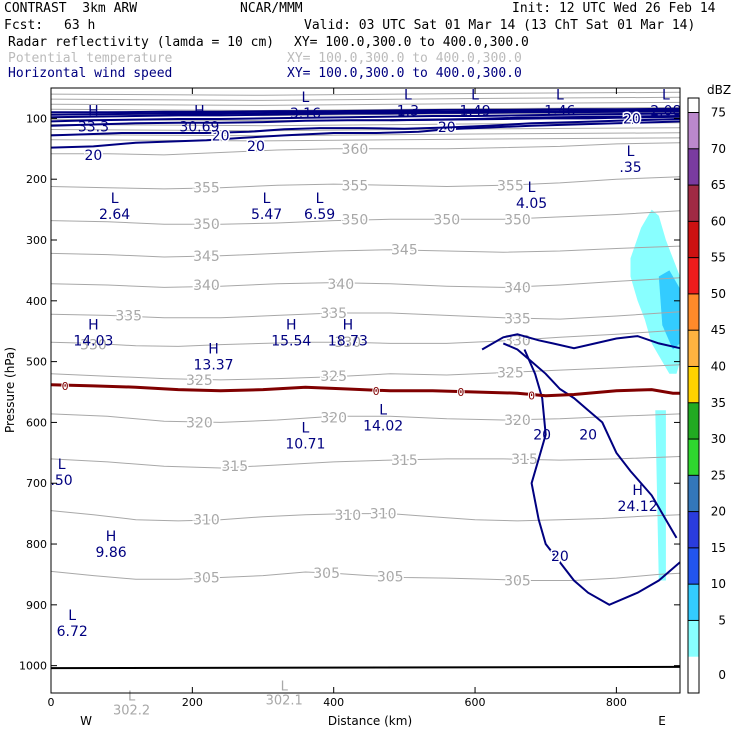 The height and width of the screenshot is (740, 740). Describe the element at coordinates (291, 341) in the screenshot. I see `extremum-value: 15.54` at that location.